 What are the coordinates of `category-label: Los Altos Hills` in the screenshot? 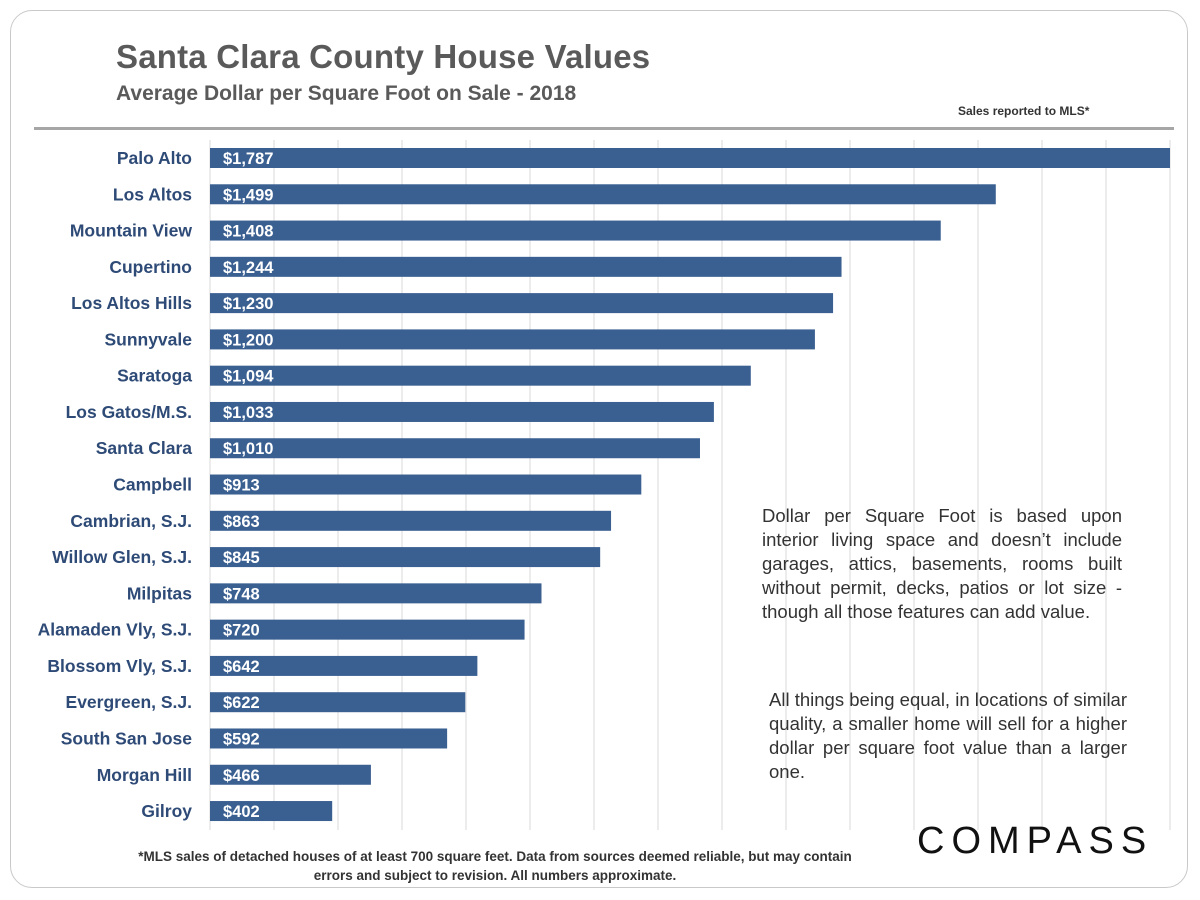 It's located at (131, 303).